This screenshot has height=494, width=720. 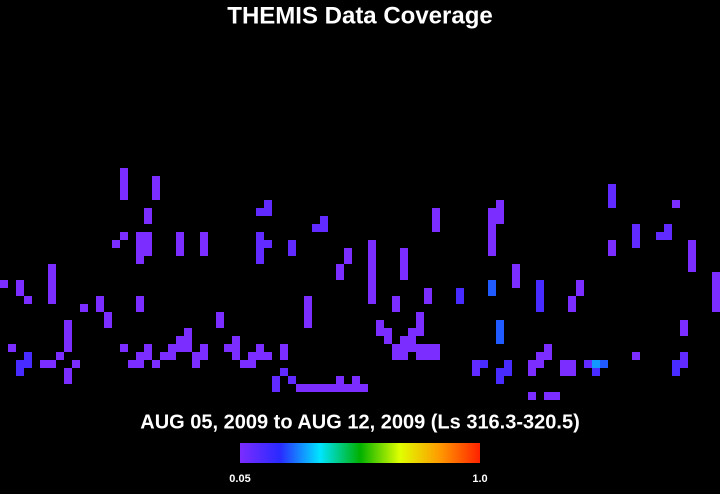 What do you see at coordinates (479, 479) in the screenshot?
I see `colorbar-tick-label: 1.0` at bounding box center [479, 479].